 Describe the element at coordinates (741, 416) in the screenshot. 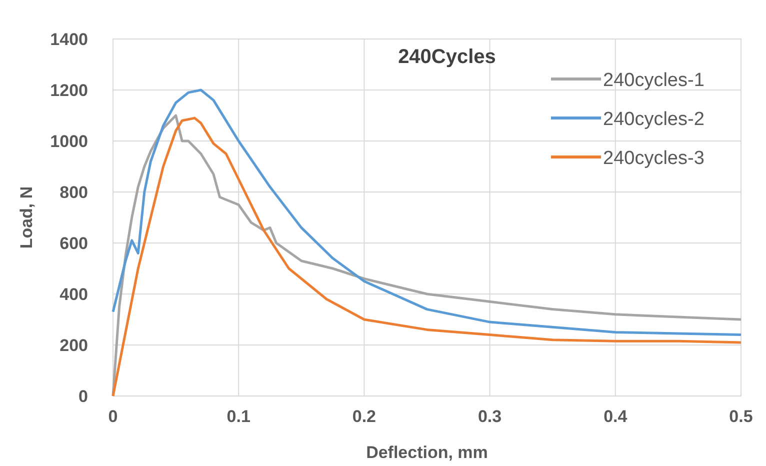

I see `x-tick-label: 0.5` at that location.